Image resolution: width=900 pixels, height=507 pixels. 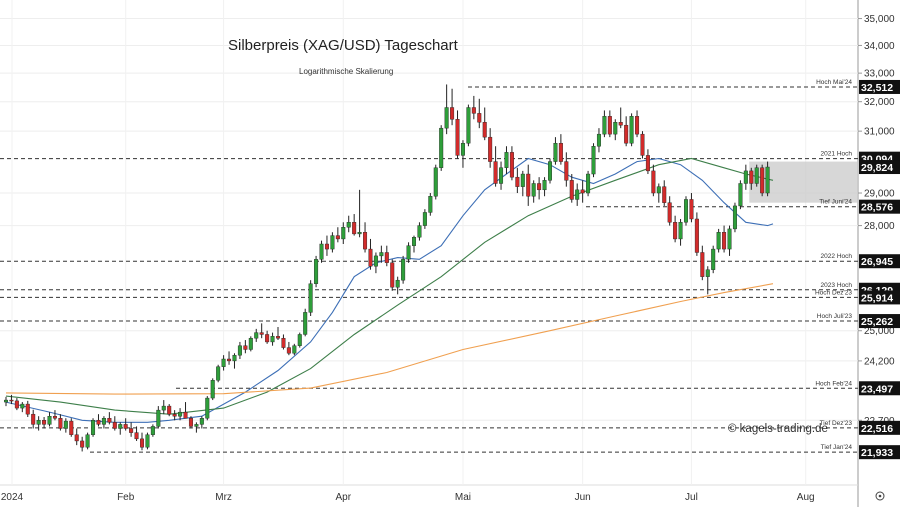 What do you see at coordinates (877, 453) in the screenshot?
I see `level-value: 21,933` at bounding box center [877, 453].